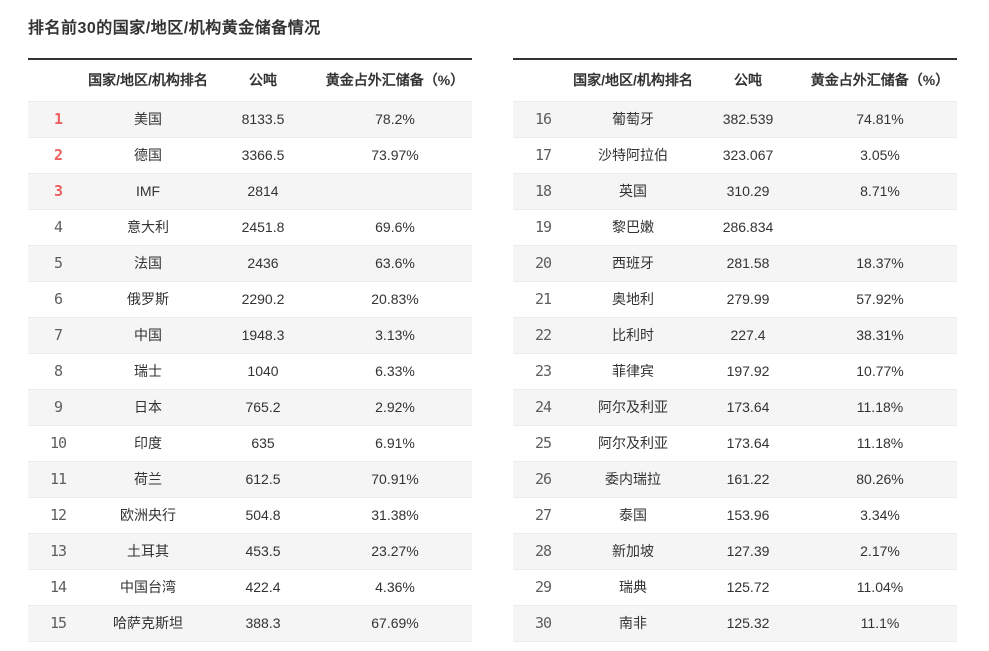  What do you see at coordinates (58, 371) in the screenshot?
I see `rank-cell: 8` at bounding box center [58, 371].